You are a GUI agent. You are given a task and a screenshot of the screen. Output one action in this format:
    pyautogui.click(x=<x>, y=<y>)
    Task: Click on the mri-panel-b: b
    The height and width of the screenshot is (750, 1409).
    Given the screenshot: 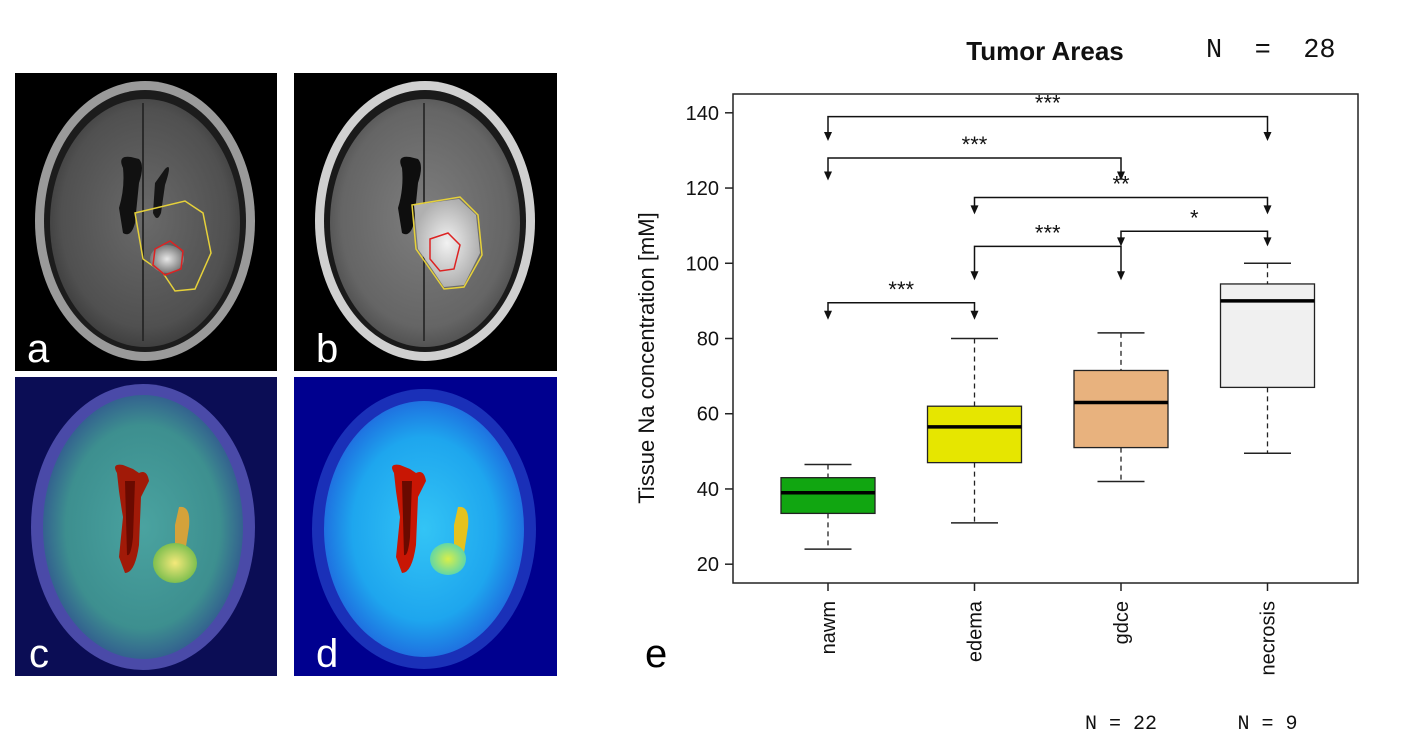 What is the action you would take?
    pyautogui.click(x=425, y=222)
    